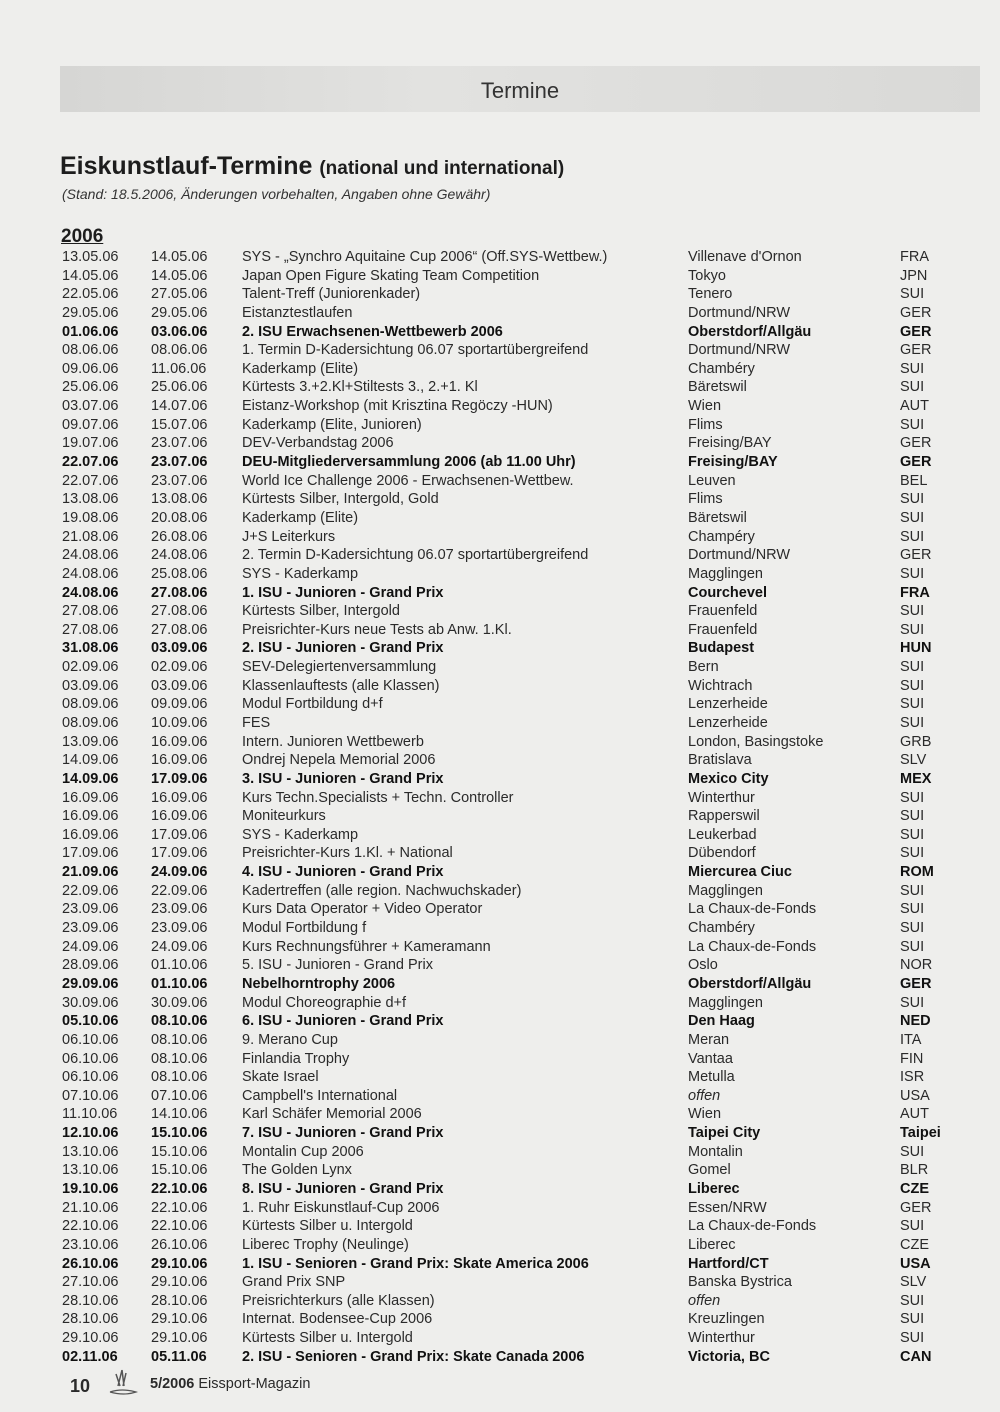 The height and width of the screenshot is (1412, 1000). What do you see at coordinates (343, 872) in the screenshot?
I see `event-name: 4. ISU - Junioren - Grand Prix` at bounding box center [343, 872].